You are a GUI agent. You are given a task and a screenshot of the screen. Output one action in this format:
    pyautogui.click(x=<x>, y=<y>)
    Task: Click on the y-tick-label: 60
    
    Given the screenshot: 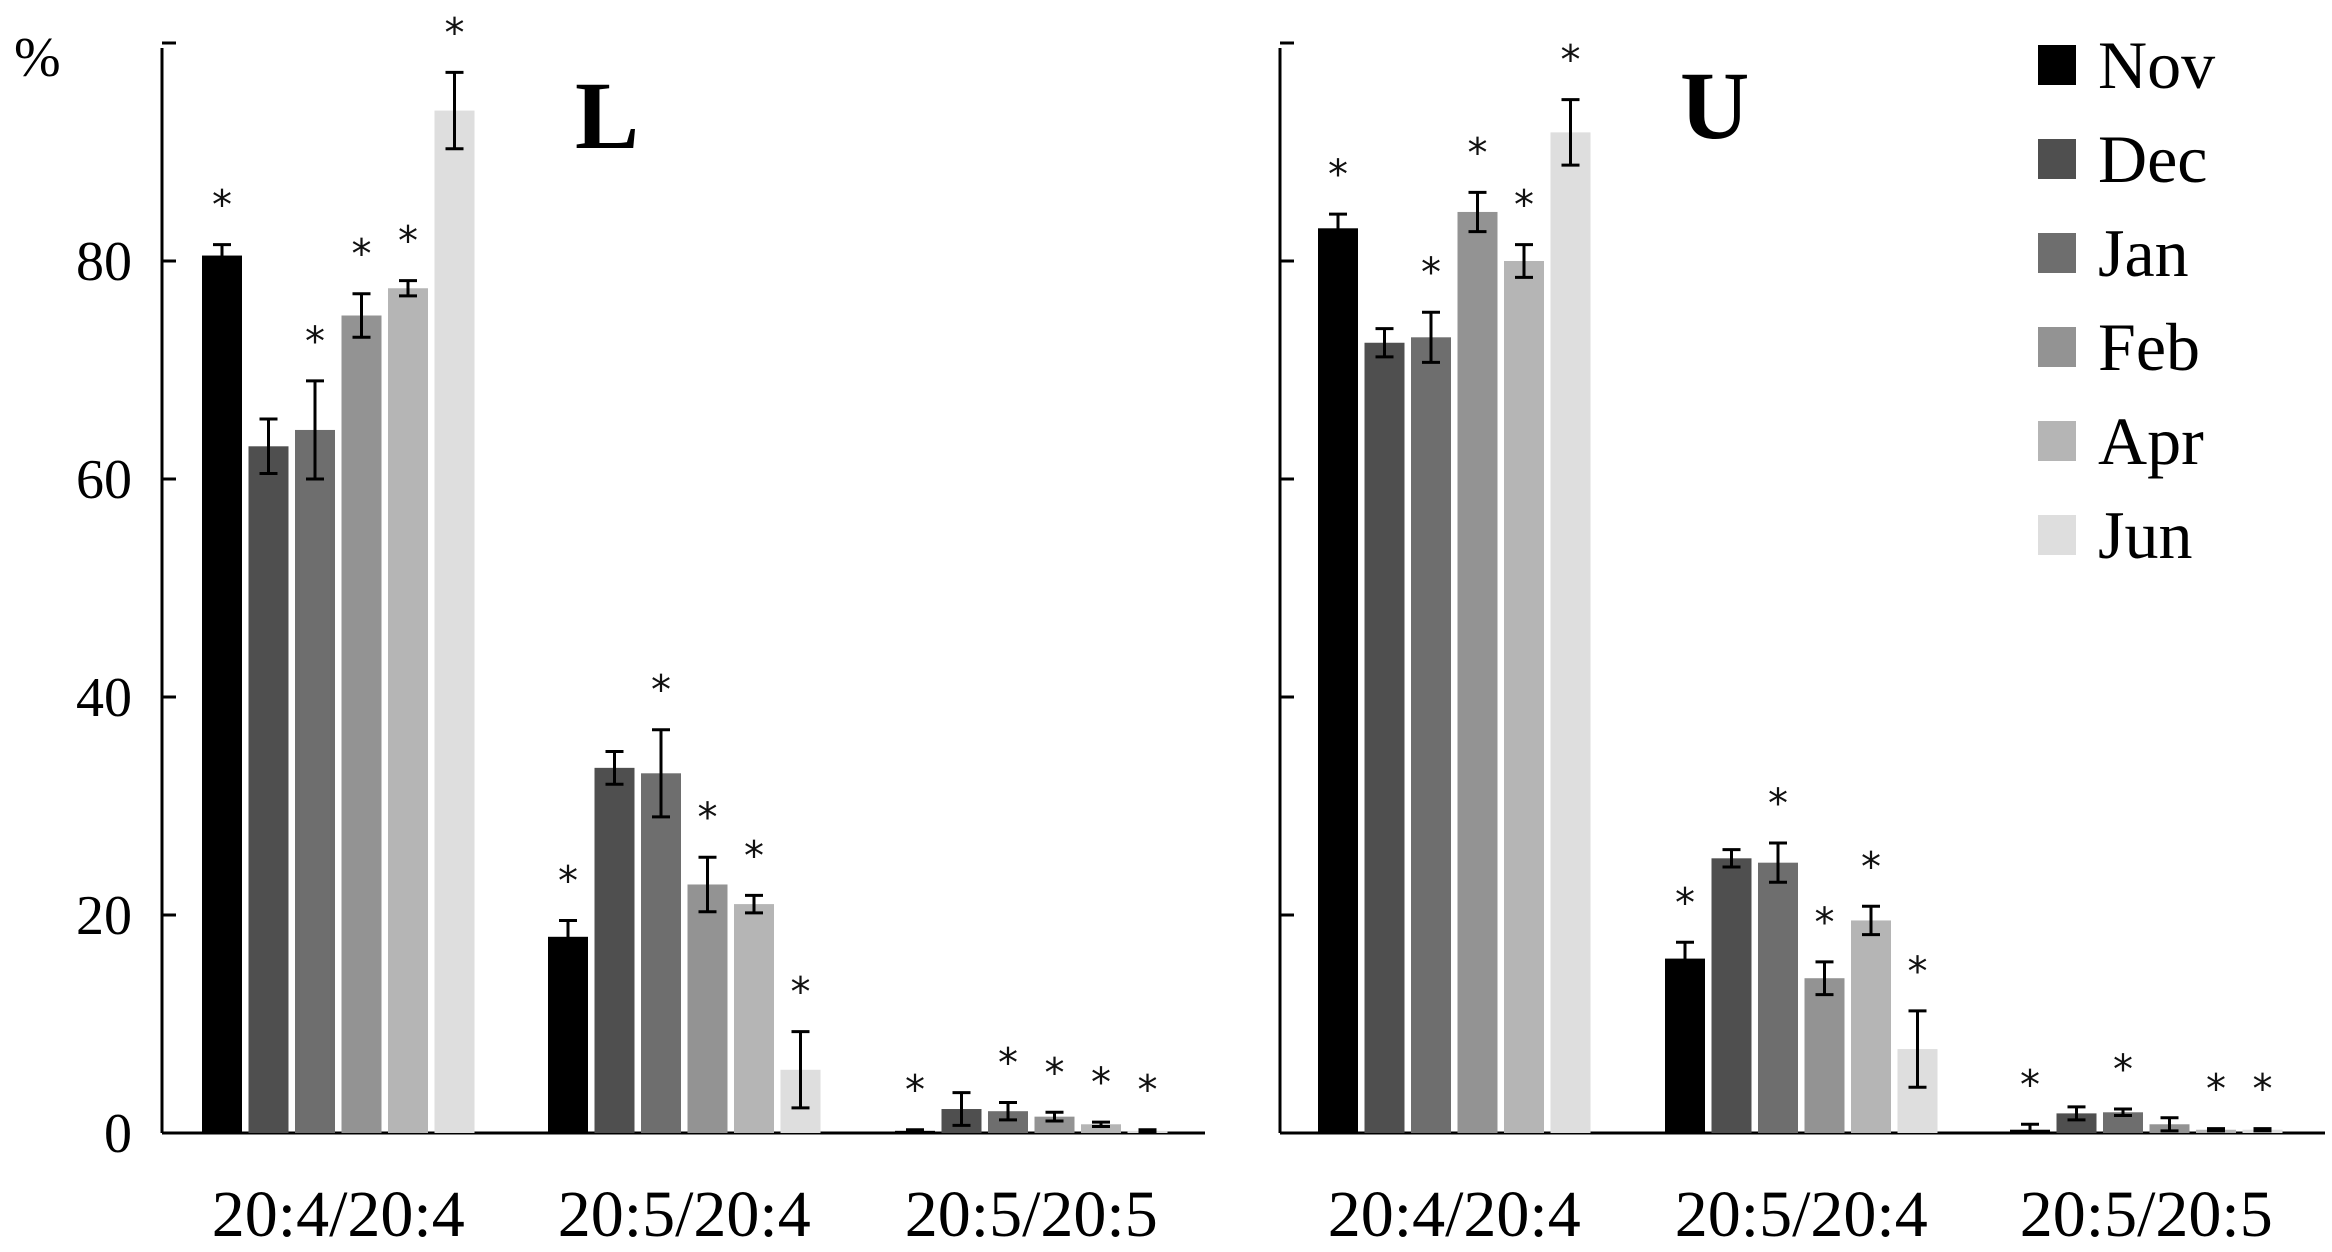 What is the action you would take?
    pyautogui.click(x=104, y=480)
    